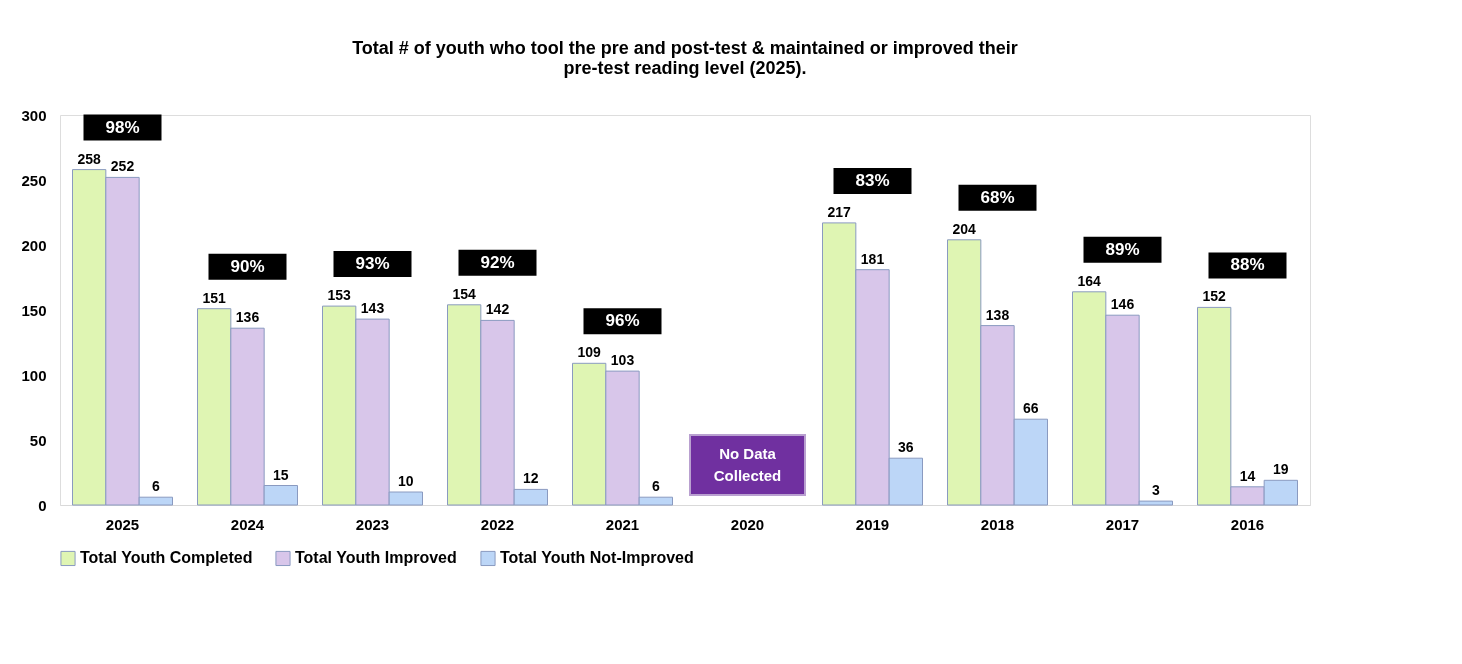  I want to click on annotation: 88%, so click(1247, 265).